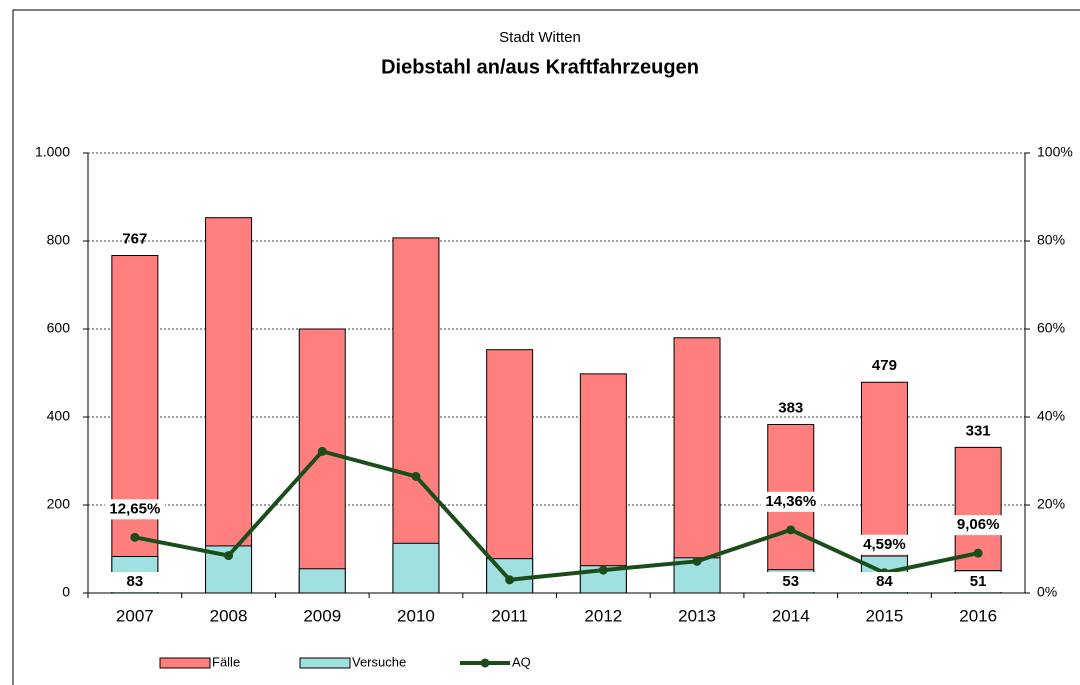  Describe the element at coordinates (509, 615) in the screenshot. I see `x-tick-label: 2011` at that location.